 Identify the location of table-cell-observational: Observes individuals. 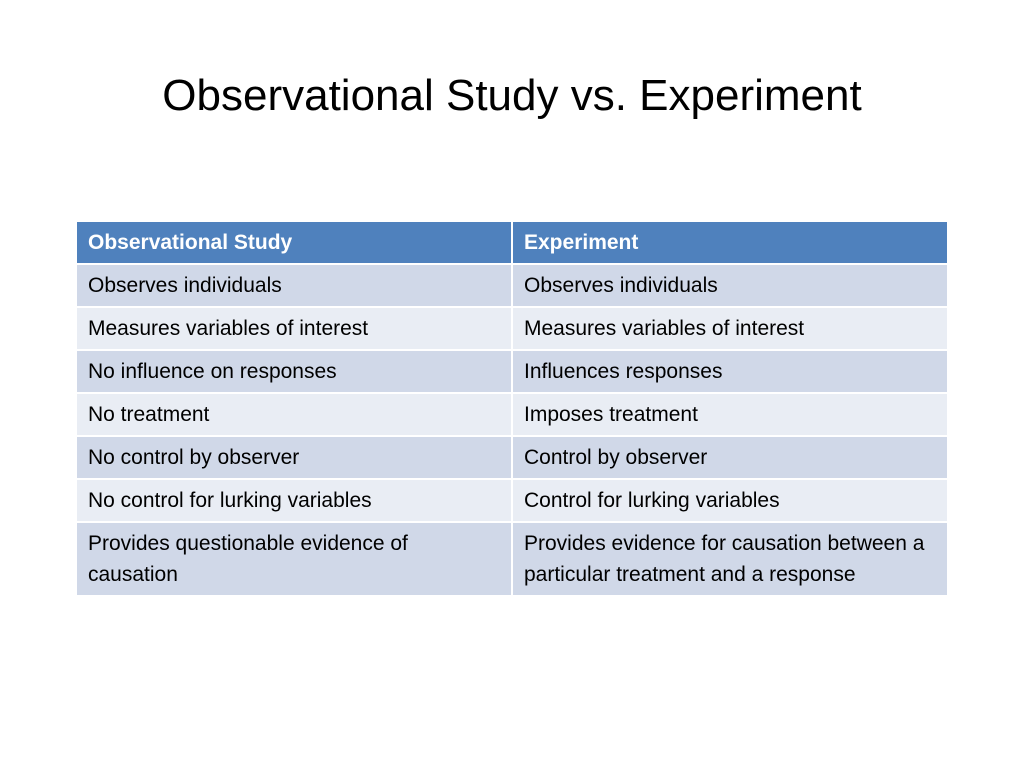
(295, 286).